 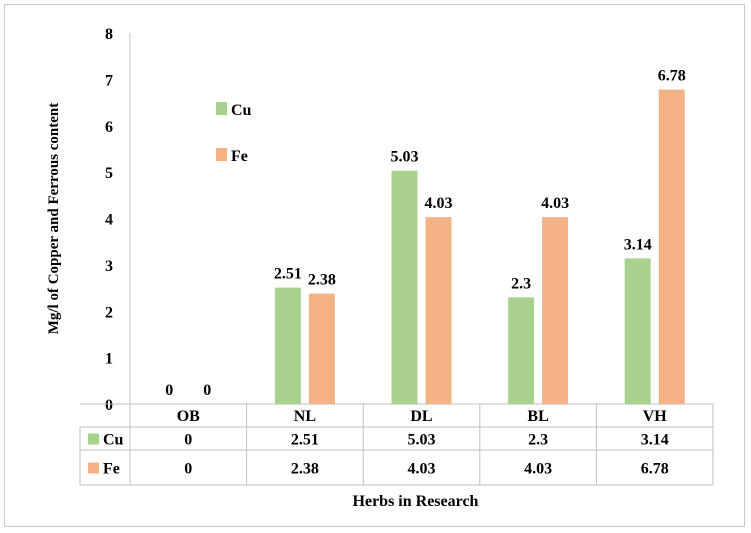 What do you see at coordinates (521, 283) in the screenshot?
I see `data-label: 2.3` at bounding box center [521, 283].